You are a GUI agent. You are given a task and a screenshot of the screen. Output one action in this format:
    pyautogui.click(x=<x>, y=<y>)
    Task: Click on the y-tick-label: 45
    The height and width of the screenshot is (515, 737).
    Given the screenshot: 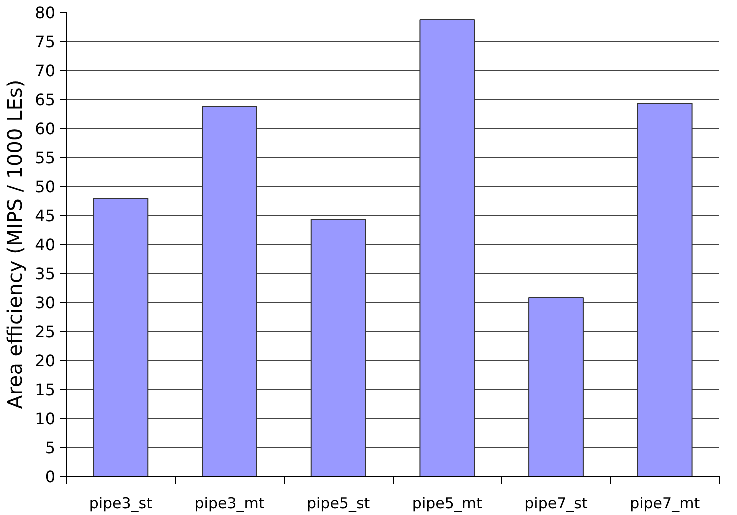 What is the action you would take?
    pyautogui.click(x=45, y=216)
    